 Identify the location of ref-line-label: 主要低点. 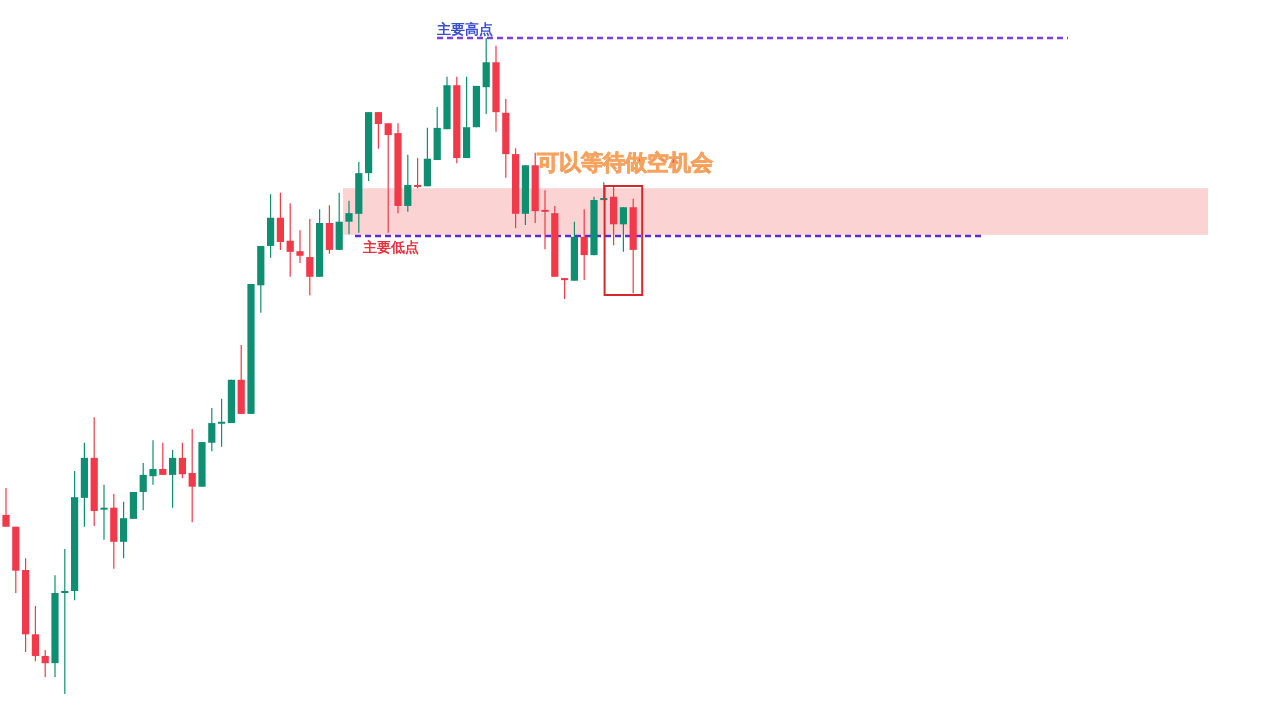
(390, 247).